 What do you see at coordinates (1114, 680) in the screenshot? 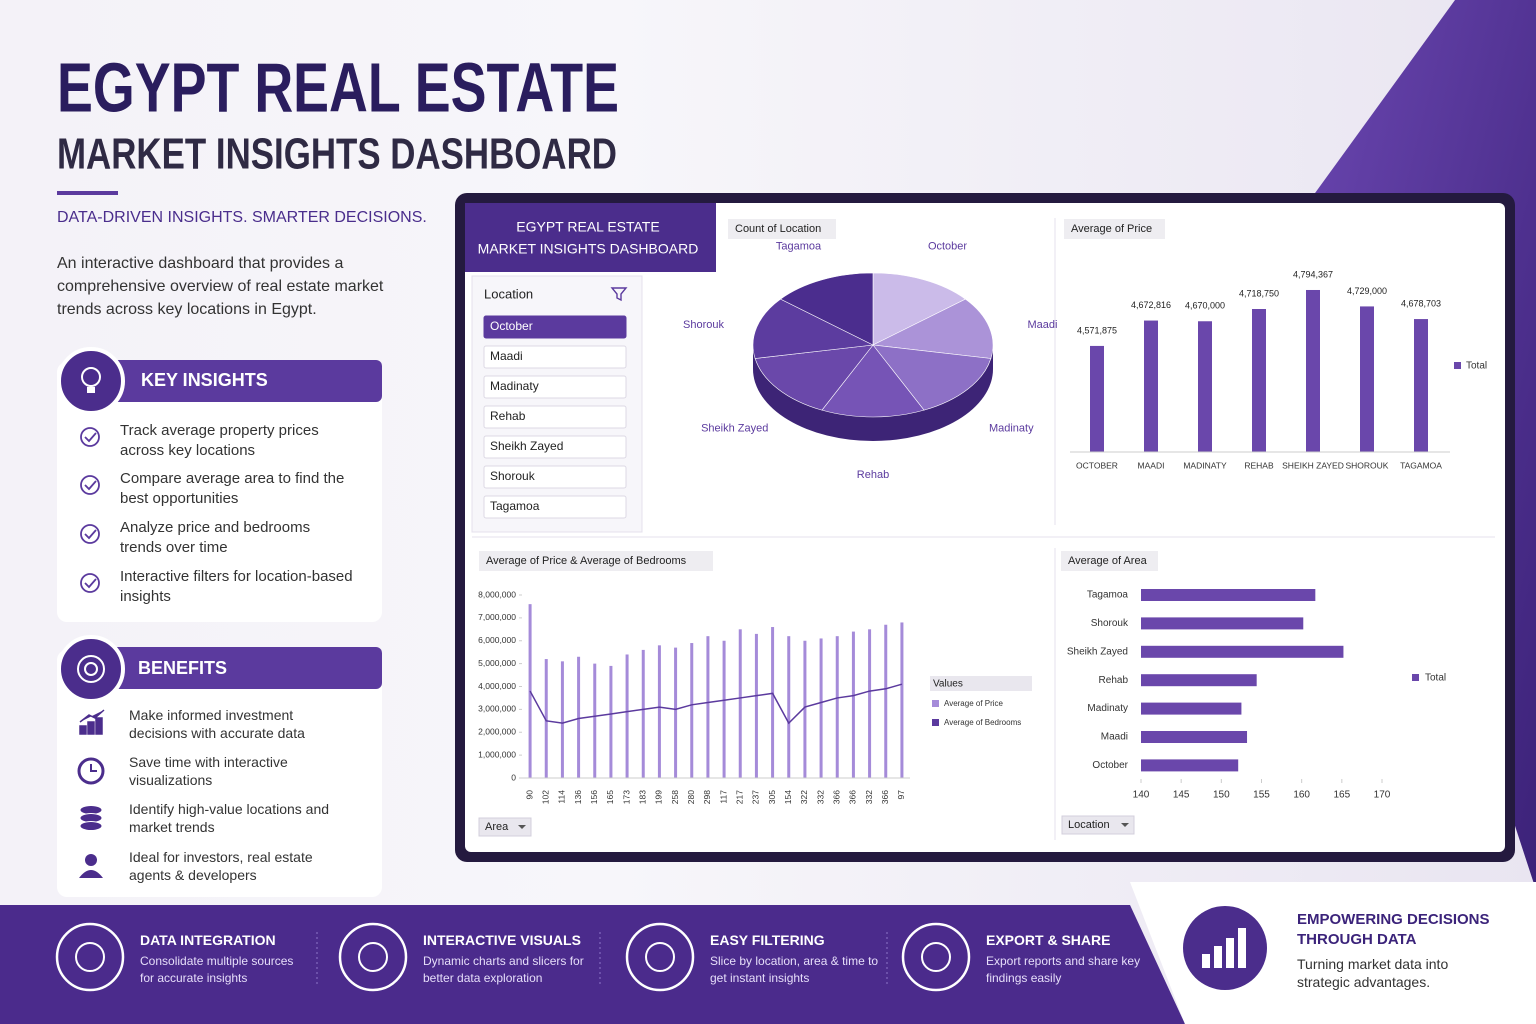
I see `y-tick-label: Rehab` at bounding box center [1114, 680].